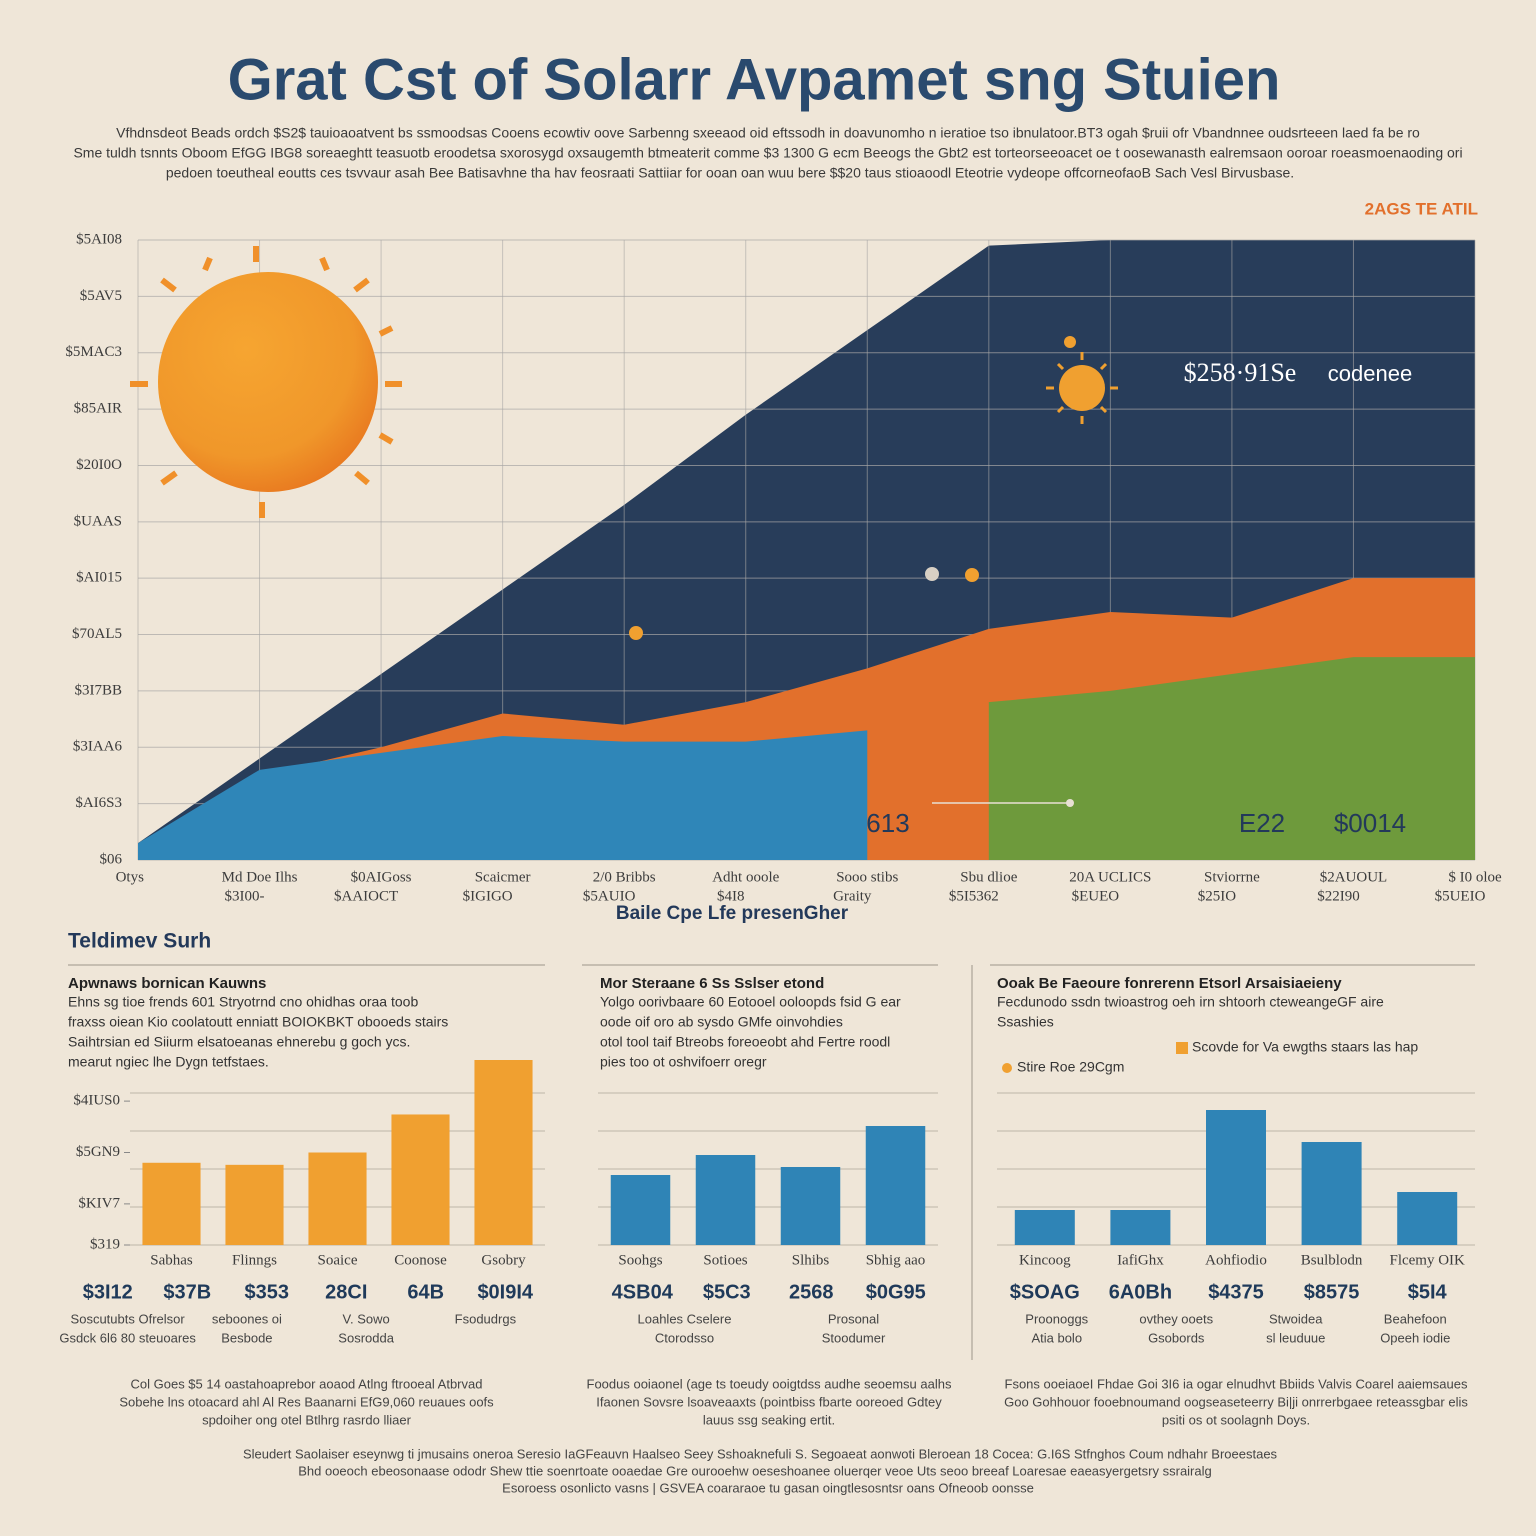 Image resolution: width=1536 pixels, height=1536 pixels. Describe the element at coordinates (1370, 373) in the screenshot. I see `annotation: codenee` at that location.